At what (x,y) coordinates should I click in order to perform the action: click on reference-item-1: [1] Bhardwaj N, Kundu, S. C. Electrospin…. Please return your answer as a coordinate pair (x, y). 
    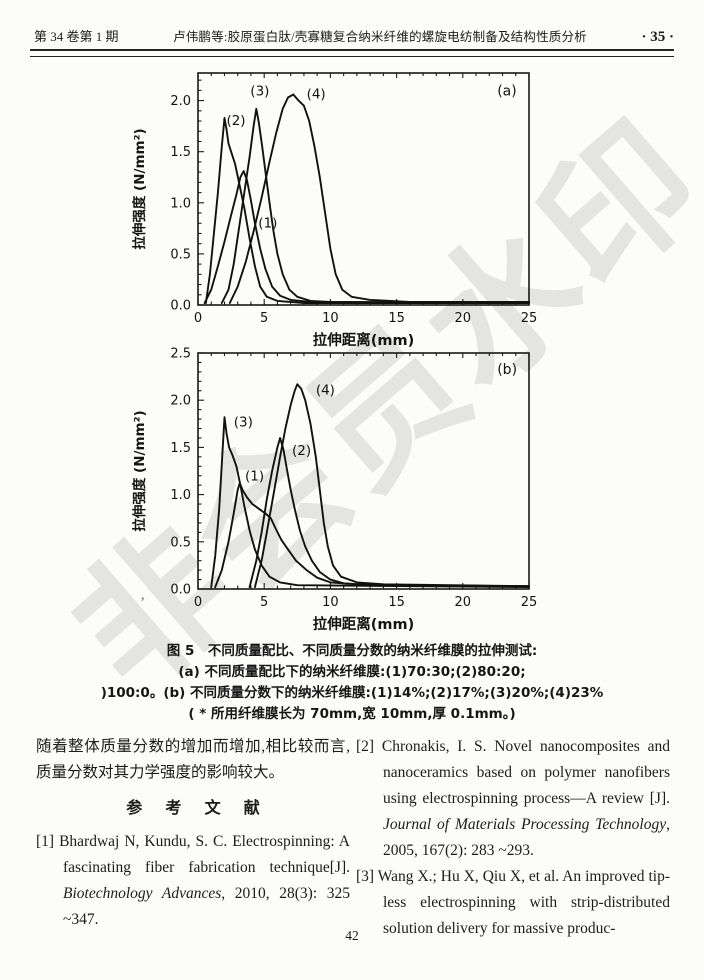
    Looking at the image, I should click on (193, 880).